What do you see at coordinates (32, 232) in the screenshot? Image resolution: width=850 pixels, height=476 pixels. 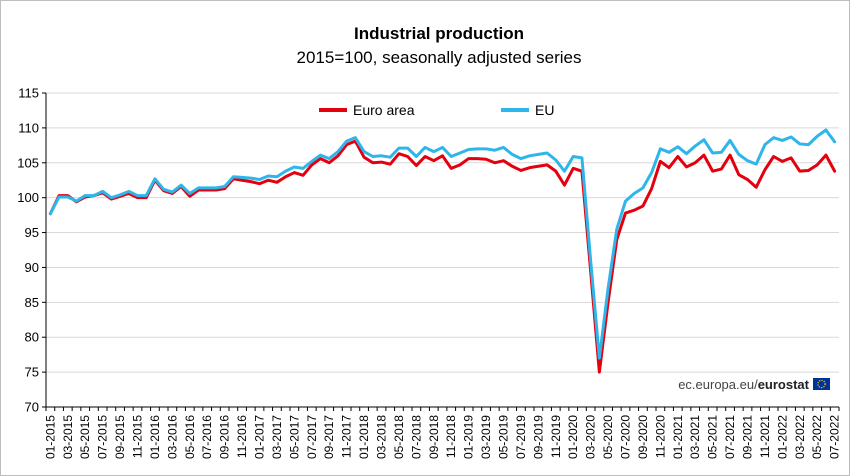 I see `y-tick-label-95: 95` at bounding box center [32, 232].